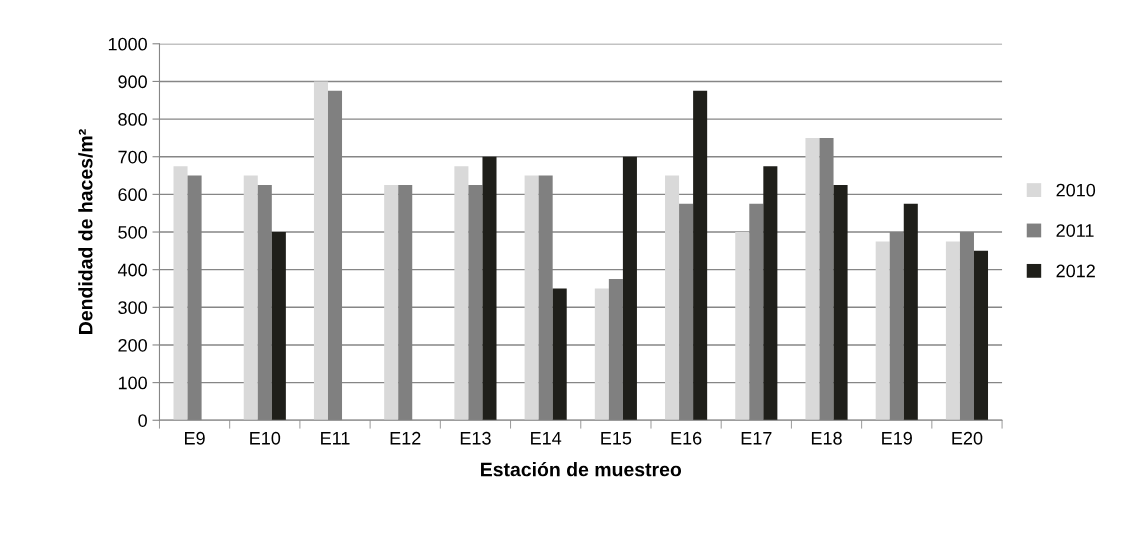 This screenshot has width=1131, height=534. Describe the element at coordinates (127, 44) in the screenshot. I see `y-tick-label: 1000` at that location.